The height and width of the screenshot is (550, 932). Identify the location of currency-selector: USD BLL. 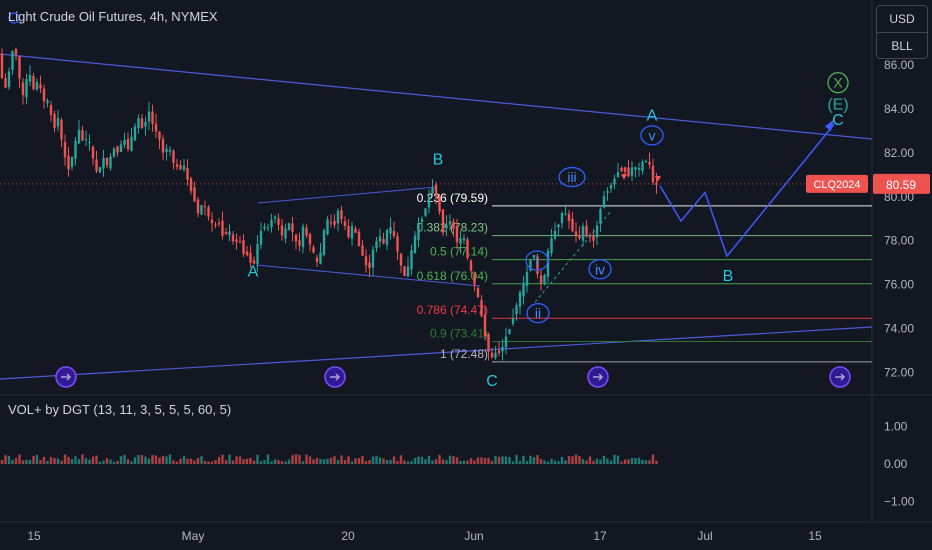
(902, 32).